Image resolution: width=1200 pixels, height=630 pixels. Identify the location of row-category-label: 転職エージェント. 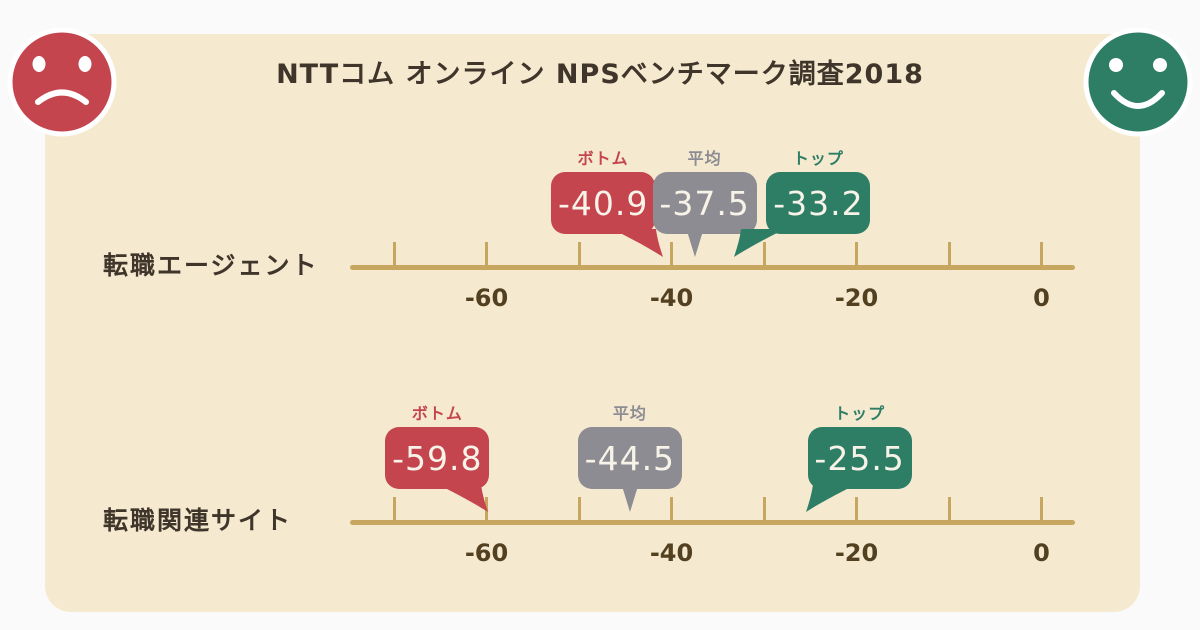
(211, 265).